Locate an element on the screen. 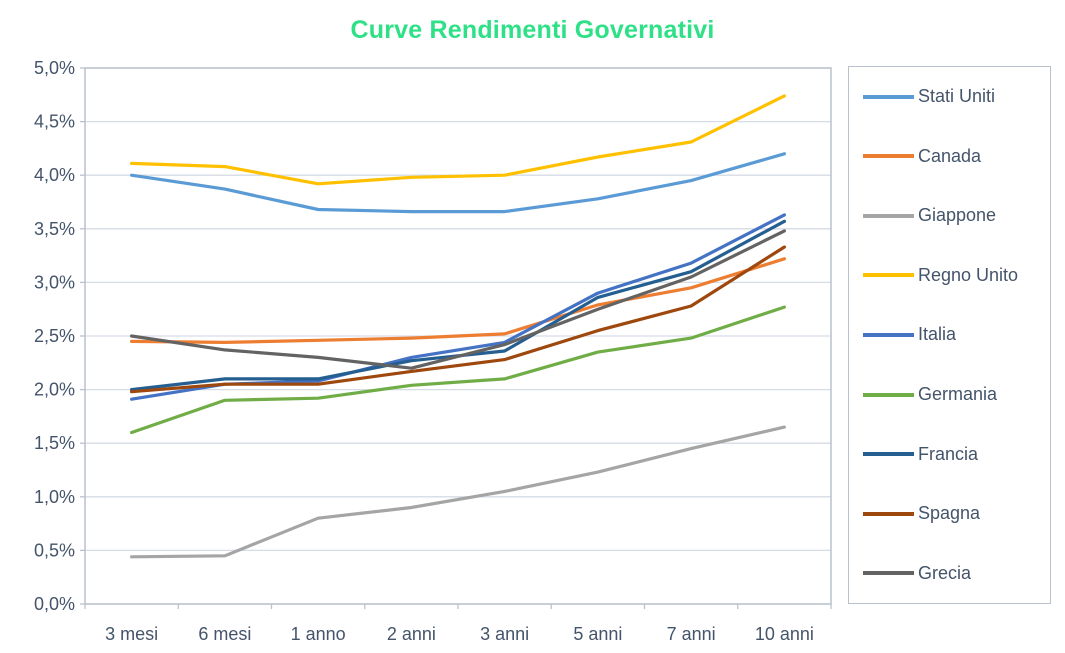  series-line-canada is located at coordinates (458, 300).